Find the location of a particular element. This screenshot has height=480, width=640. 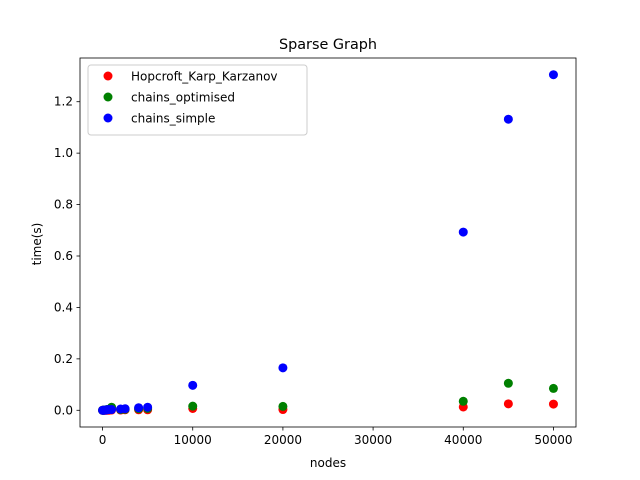

x-tick-label: 50000 is located at coordinates (553, 440).